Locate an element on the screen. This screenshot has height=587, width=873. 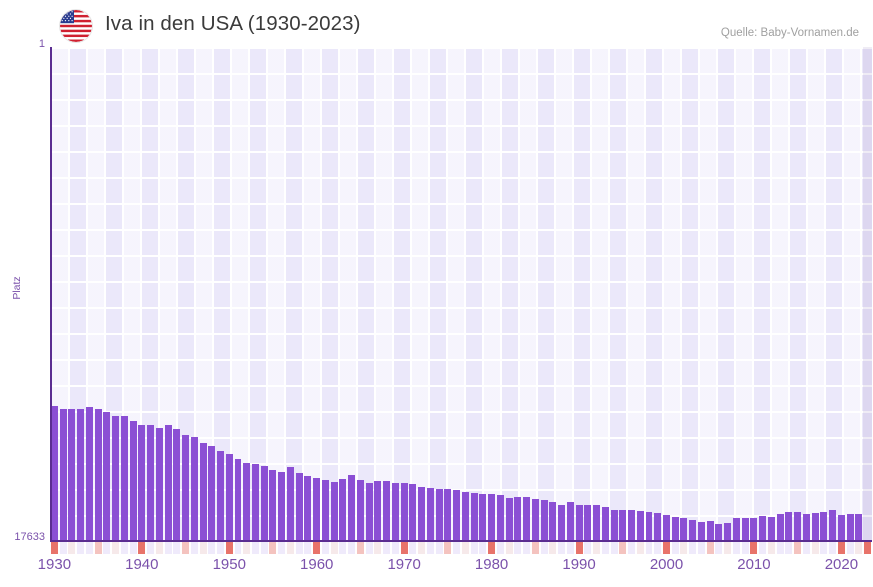
x-axis-tick-label: 1940 is located at coordinates (142, 564).